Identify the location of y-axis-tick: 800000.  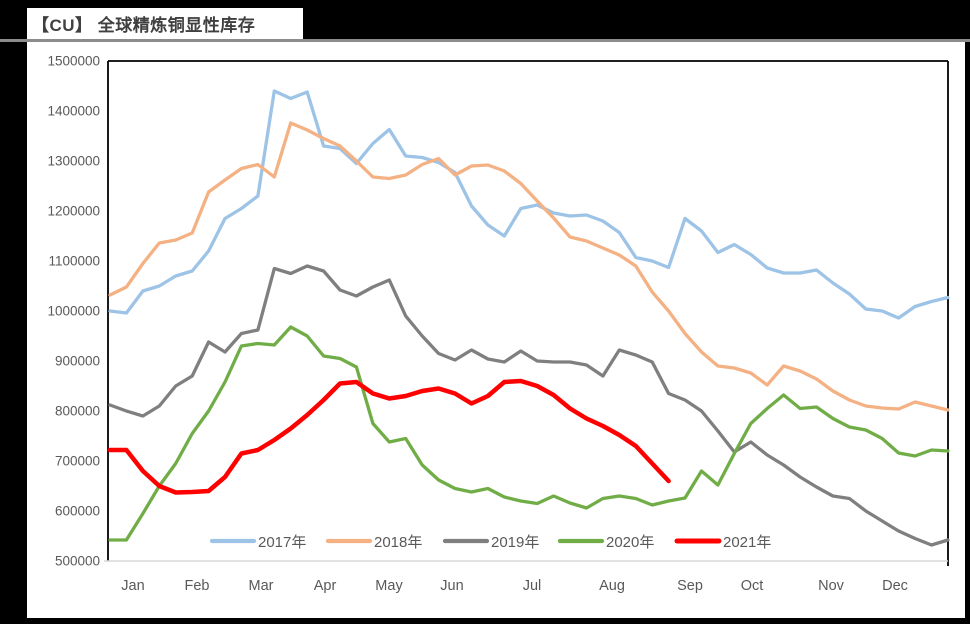
(77, 411).